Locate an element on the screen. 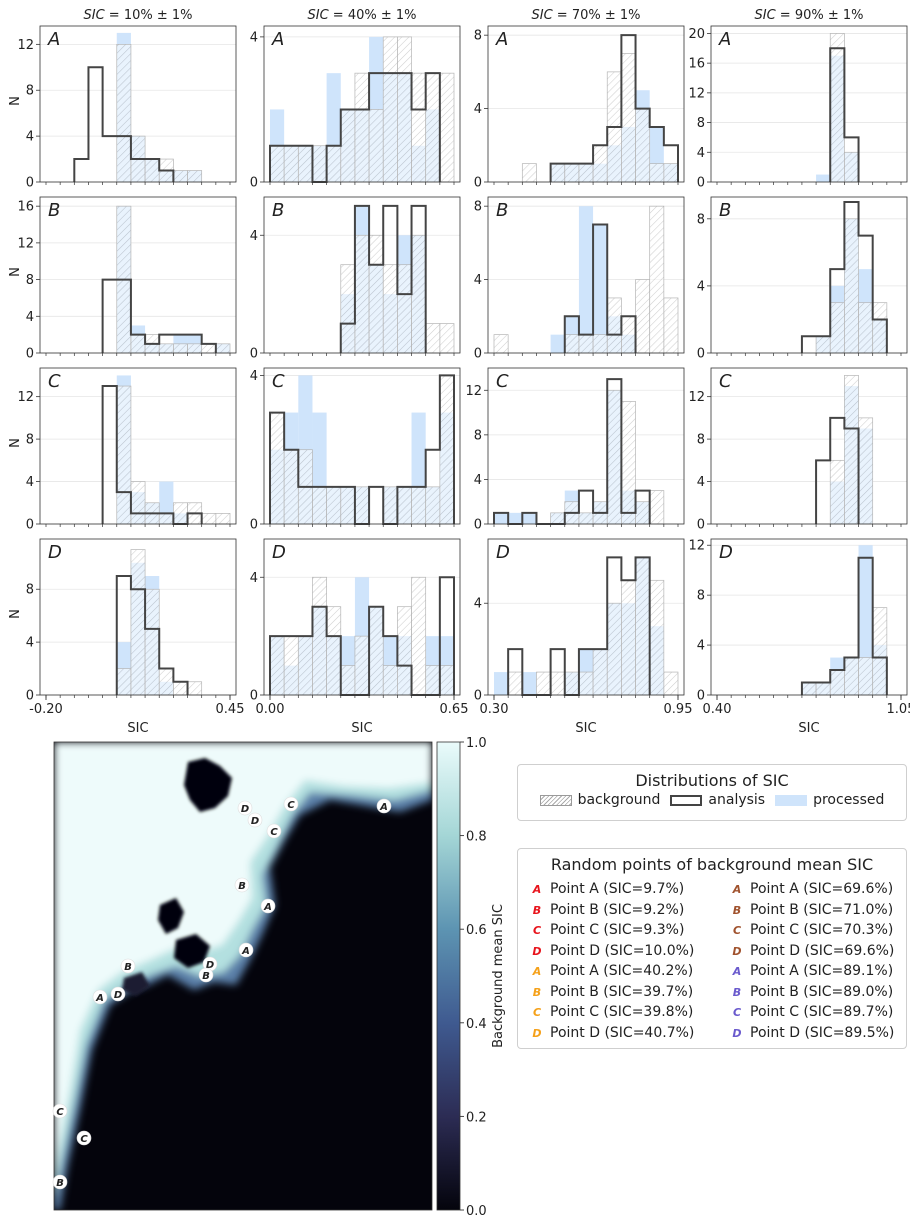  map-marker: B is located at coordinates (128, 966).